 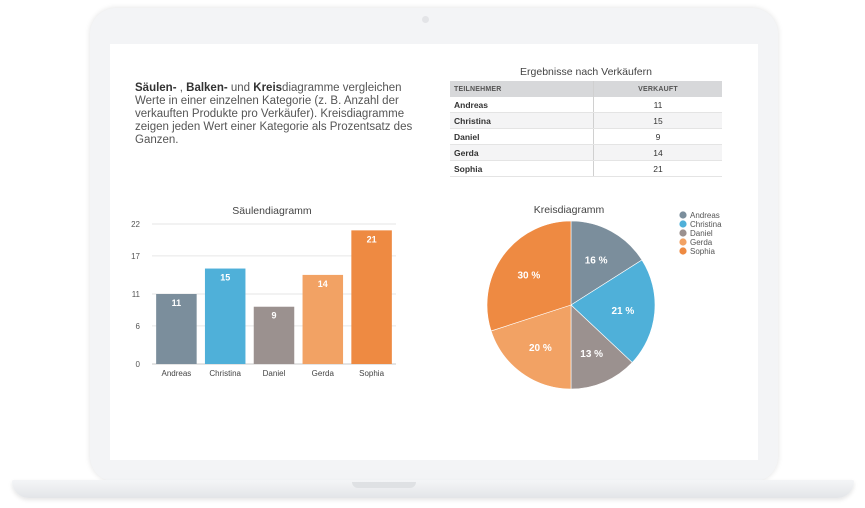 What do you see at coordinates (274, 335) in the screenshot?
I see `bar-daniel` at bounding box center [274, 335].